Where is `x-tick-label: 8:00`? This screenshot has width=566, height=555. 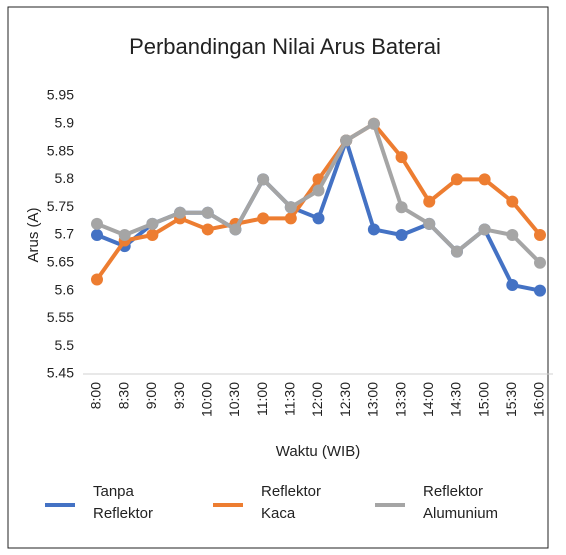
x-tick-label: 8:00 is located at coordinates (96, 395).